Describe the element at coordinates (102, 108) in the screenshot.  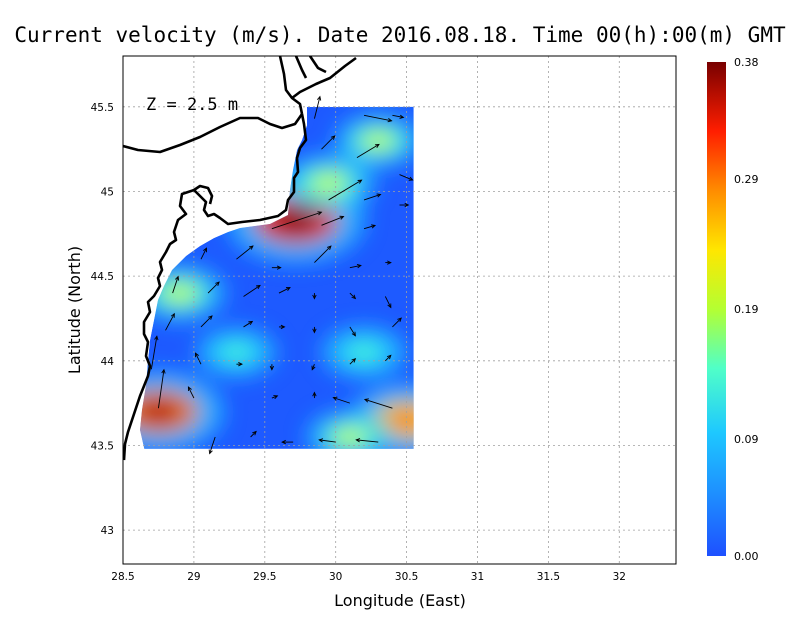
I see `y-tick-label: 45.5` at that location.